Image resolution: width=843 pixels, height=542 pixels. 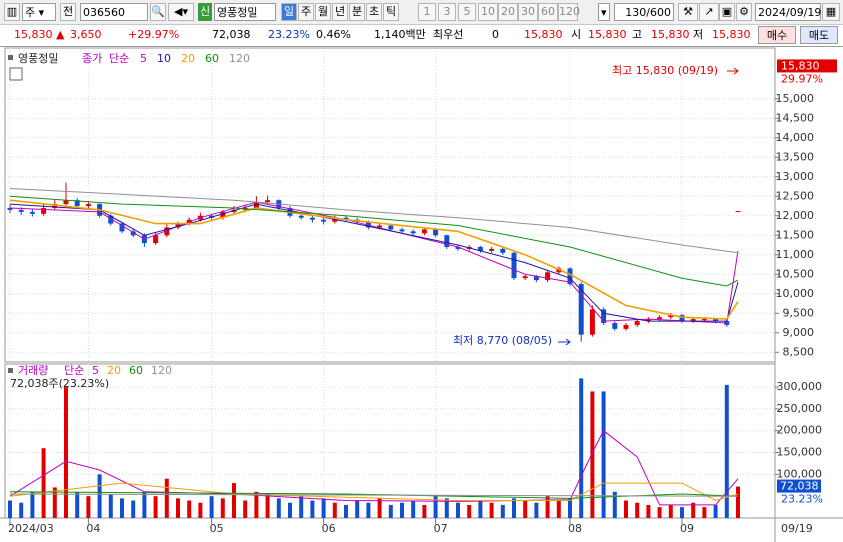 I want to click on period-button: 주, so click(x=306, y=12).